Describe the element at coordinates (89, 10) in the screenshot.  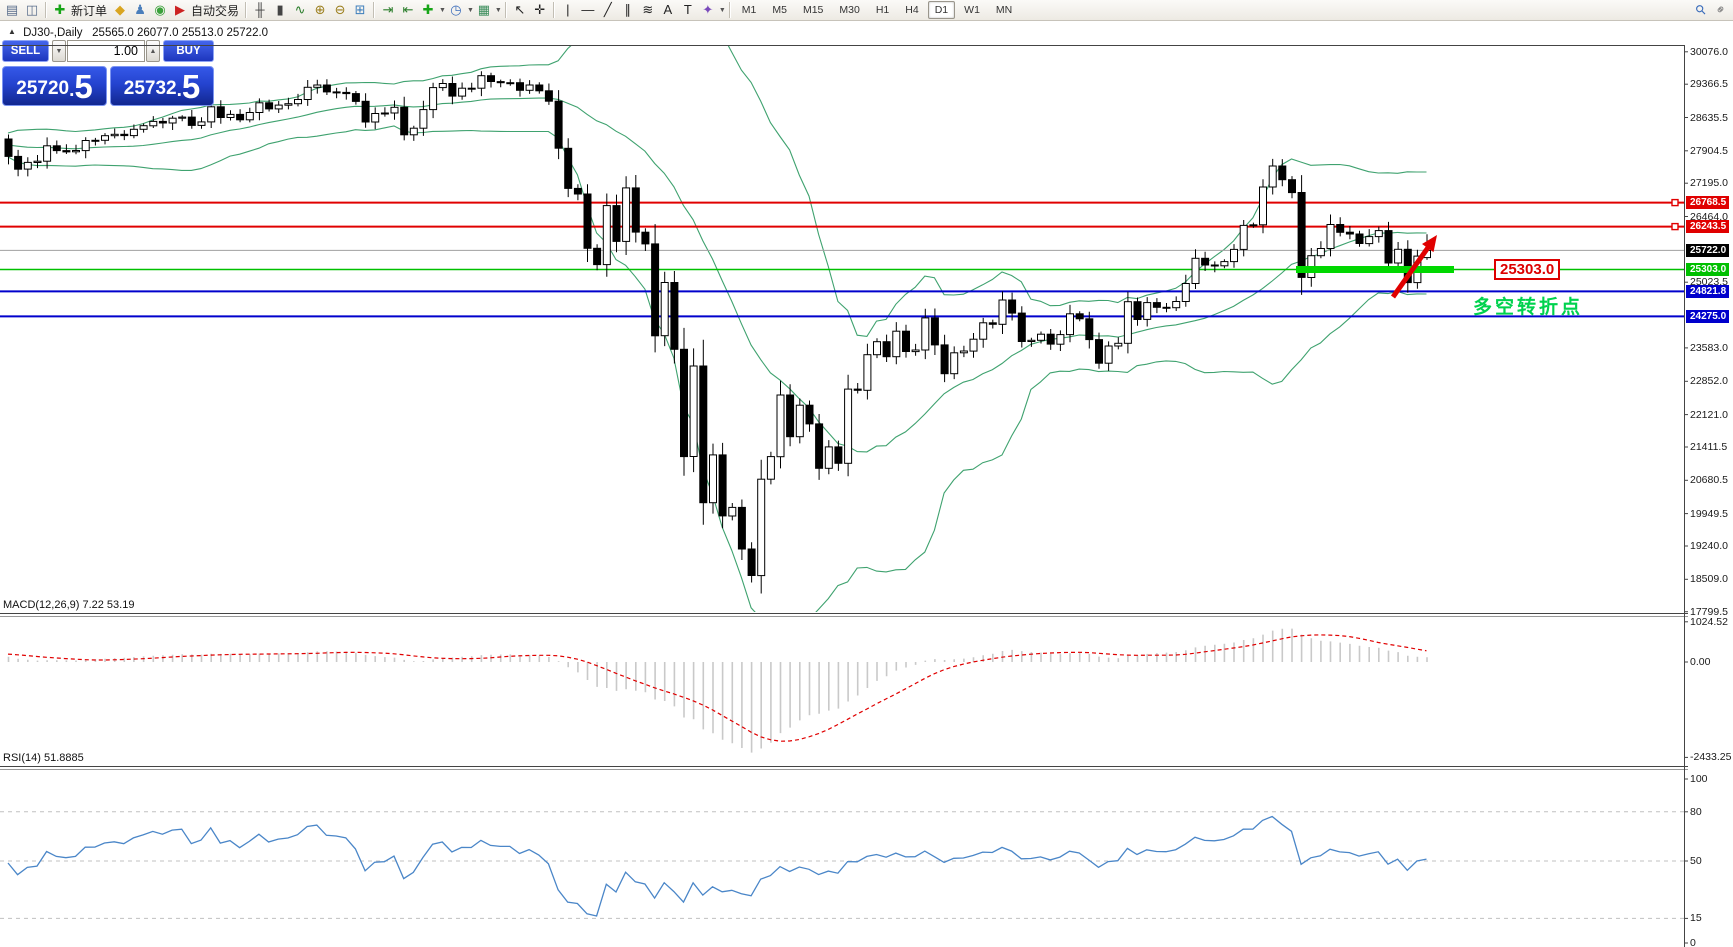
I see `new-order-button-label: 新订单` at that location.